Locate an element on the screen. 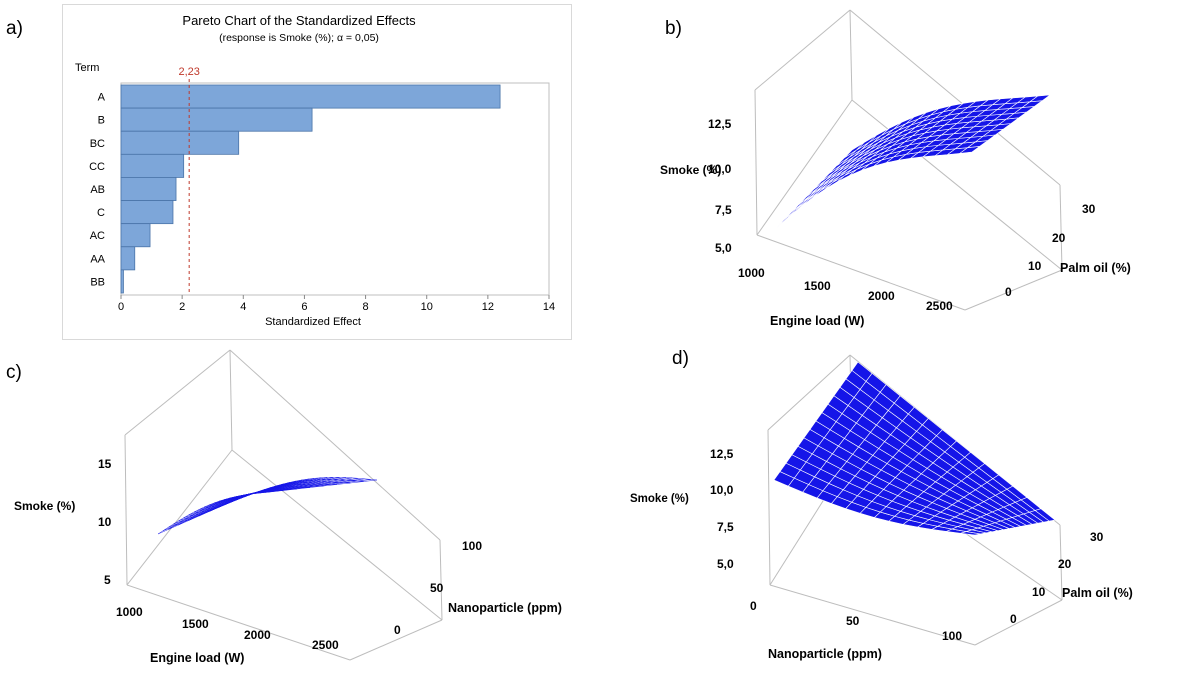 The width and height of the screenshot is (1200, 677). surface-d-ytick-2: 10 is located at coordinates (1039, 592).